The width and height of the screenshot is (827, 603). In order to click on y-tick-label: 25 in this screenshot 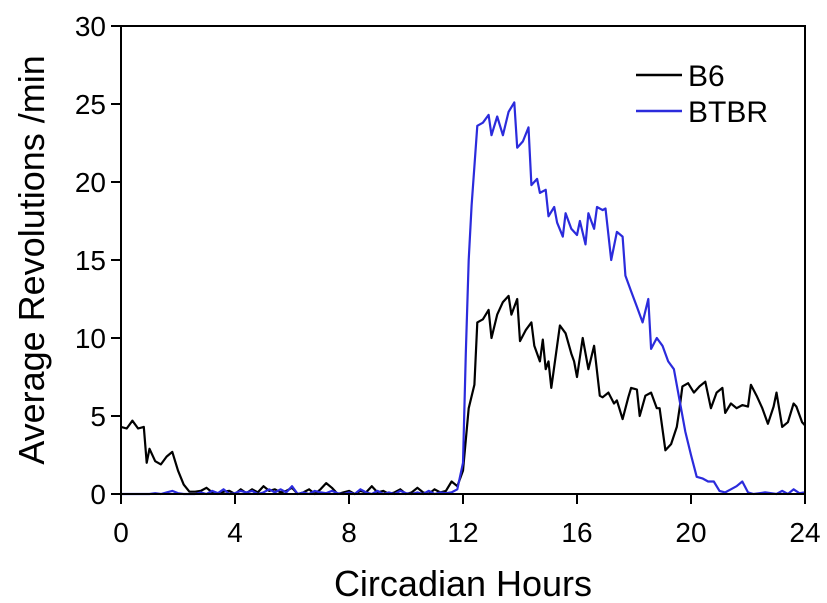, I will do `click(90, 104)`.